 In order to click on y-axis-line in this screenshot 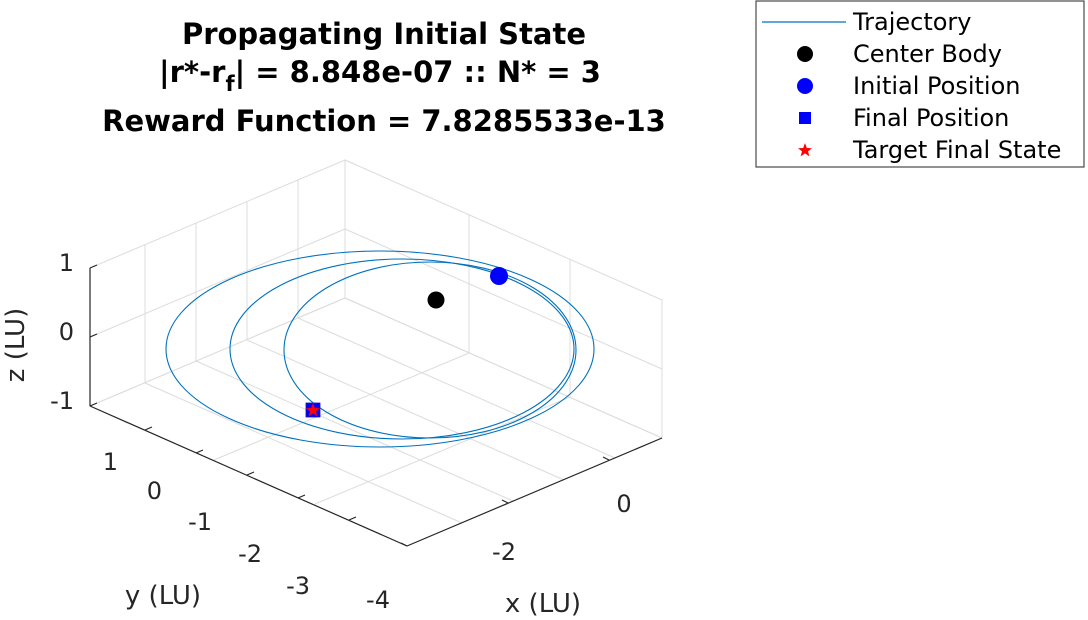, I will do `click(248, 476)`.